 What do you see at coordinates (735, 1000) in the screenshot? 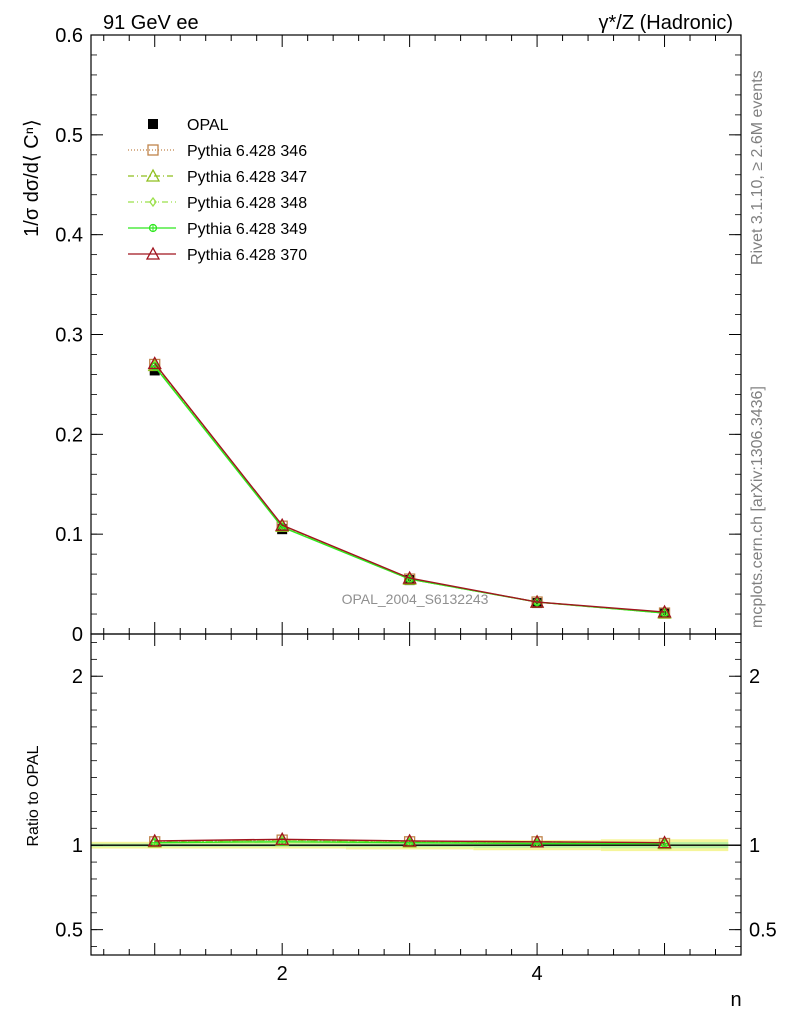
I see `x-axis-label: n` at bounding box center [735, 1000].